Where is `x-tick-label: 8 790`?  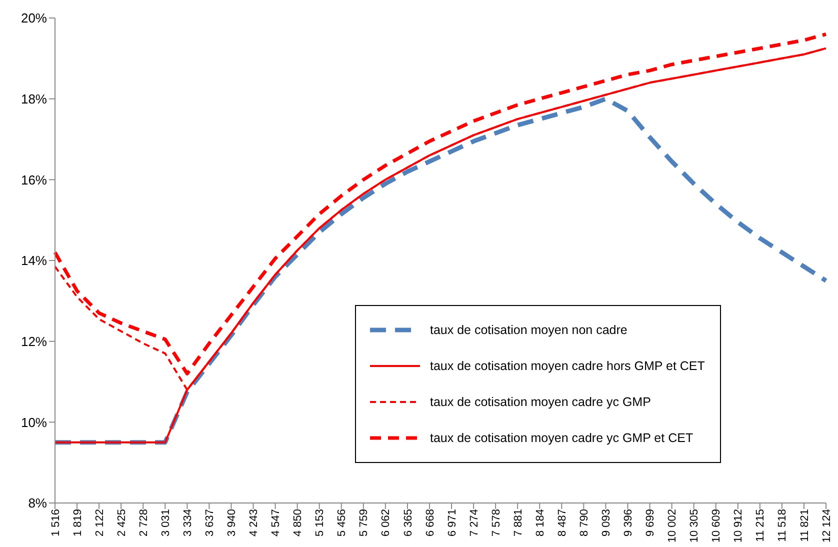 x-tick-label: 8 790 is located at coordinates (584, 523).